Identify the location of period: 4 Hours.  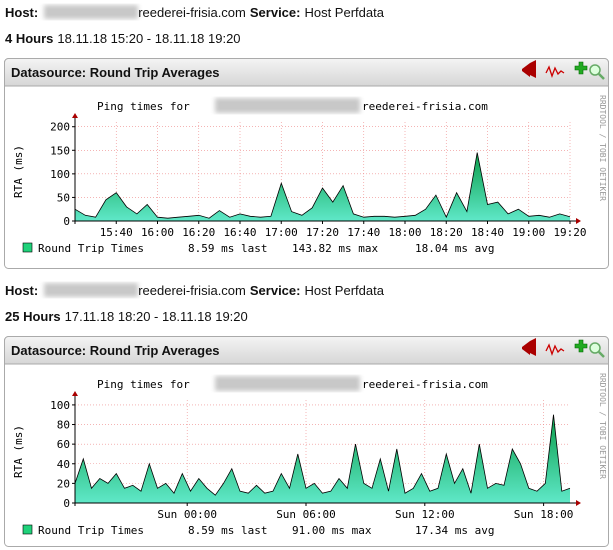
(29, 38).